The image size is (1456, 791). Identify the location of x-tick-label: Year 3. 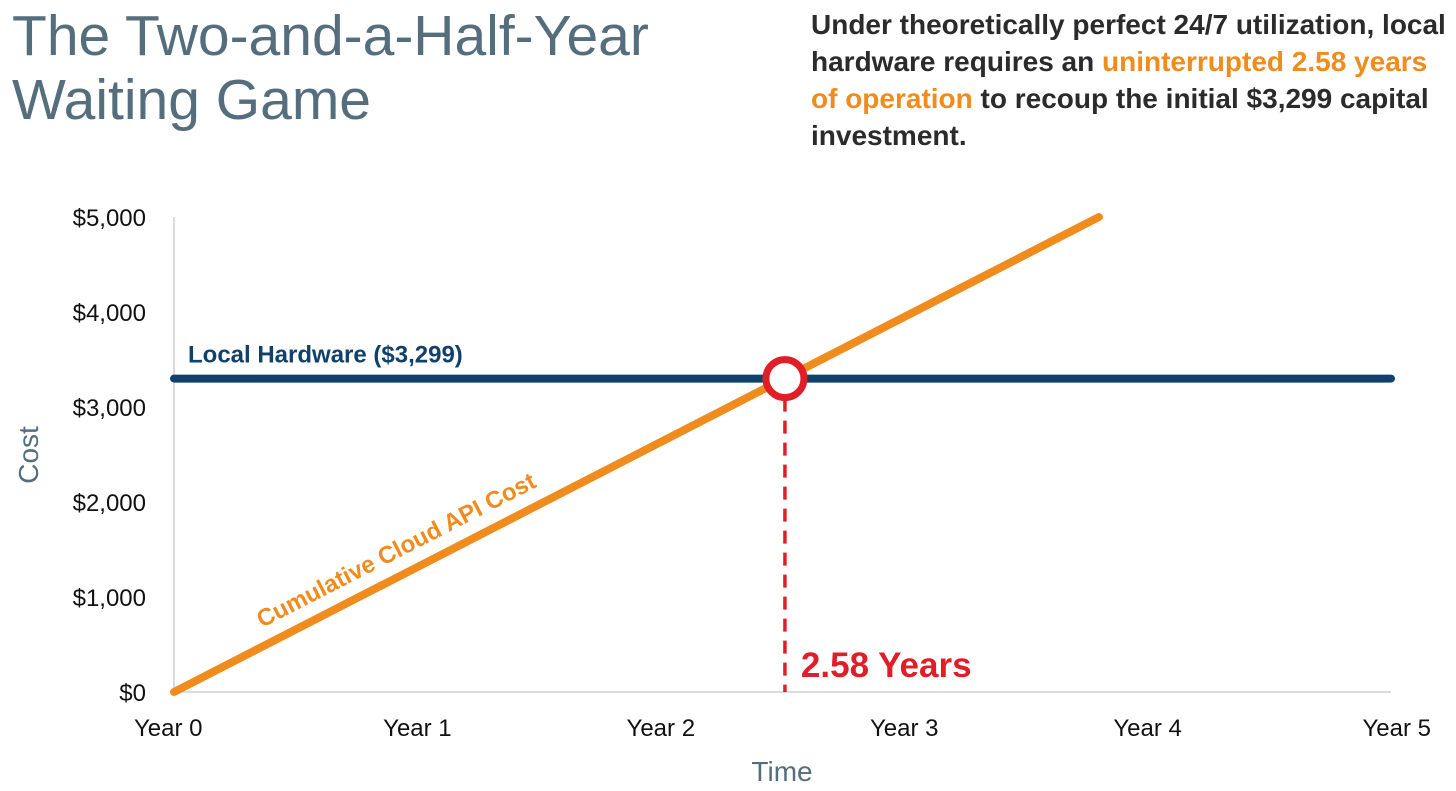
(904, 728).